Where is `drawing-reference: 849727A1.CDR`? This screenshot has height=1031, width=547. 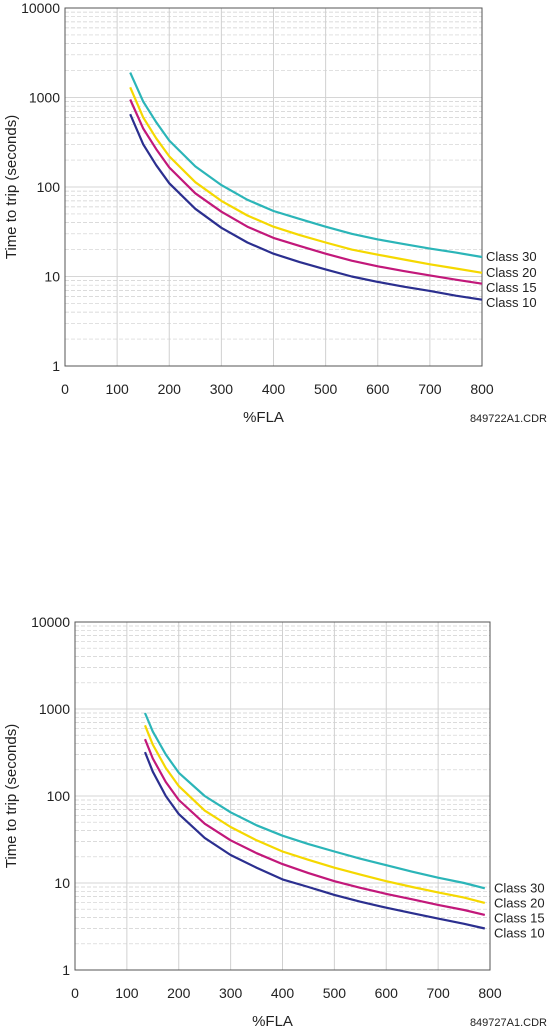 drawing-reference: 849727A1.CDR is located at coordinates (508, 1023).